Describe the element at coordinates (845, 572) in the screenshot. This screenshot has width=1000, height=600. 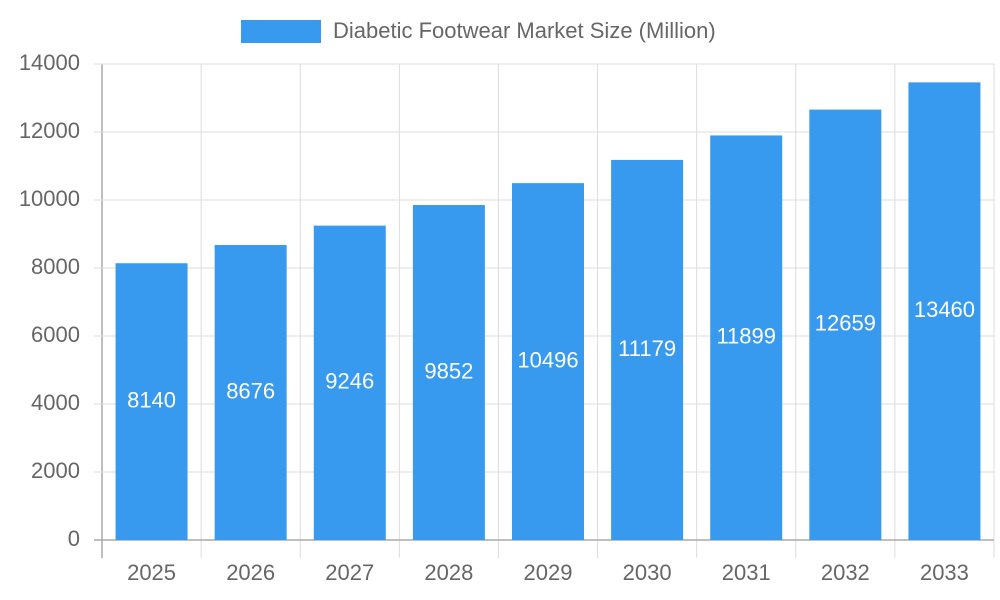
I see `x-tick-label: 2032` at that location.